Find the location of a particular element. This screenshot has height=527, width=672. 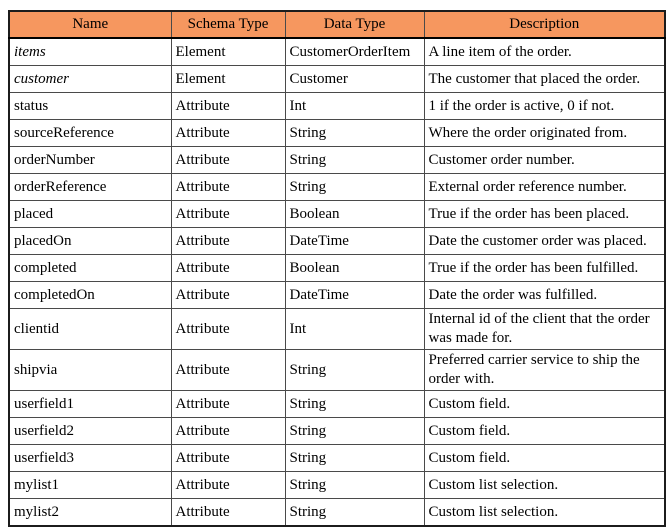

cell-name: status is located at coordinates (90, 106).